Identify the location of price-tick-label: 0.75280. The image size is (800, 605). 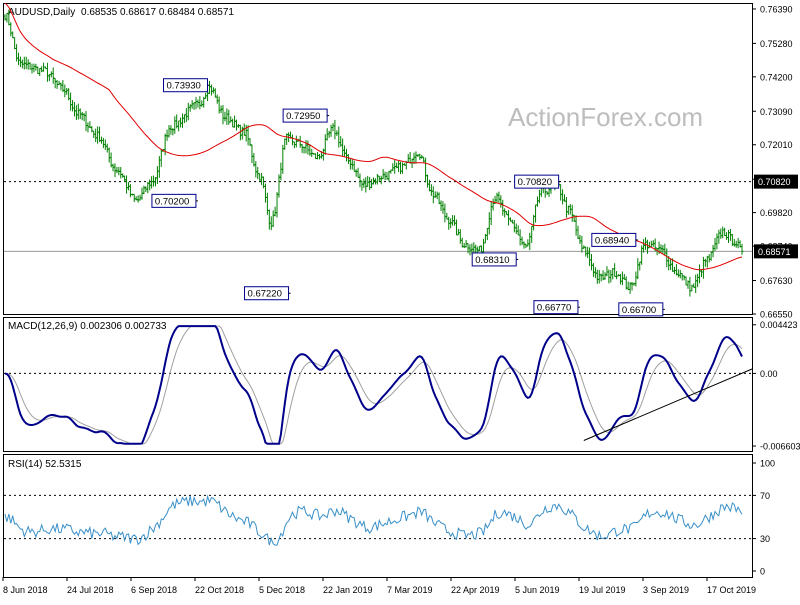
(776, 44).